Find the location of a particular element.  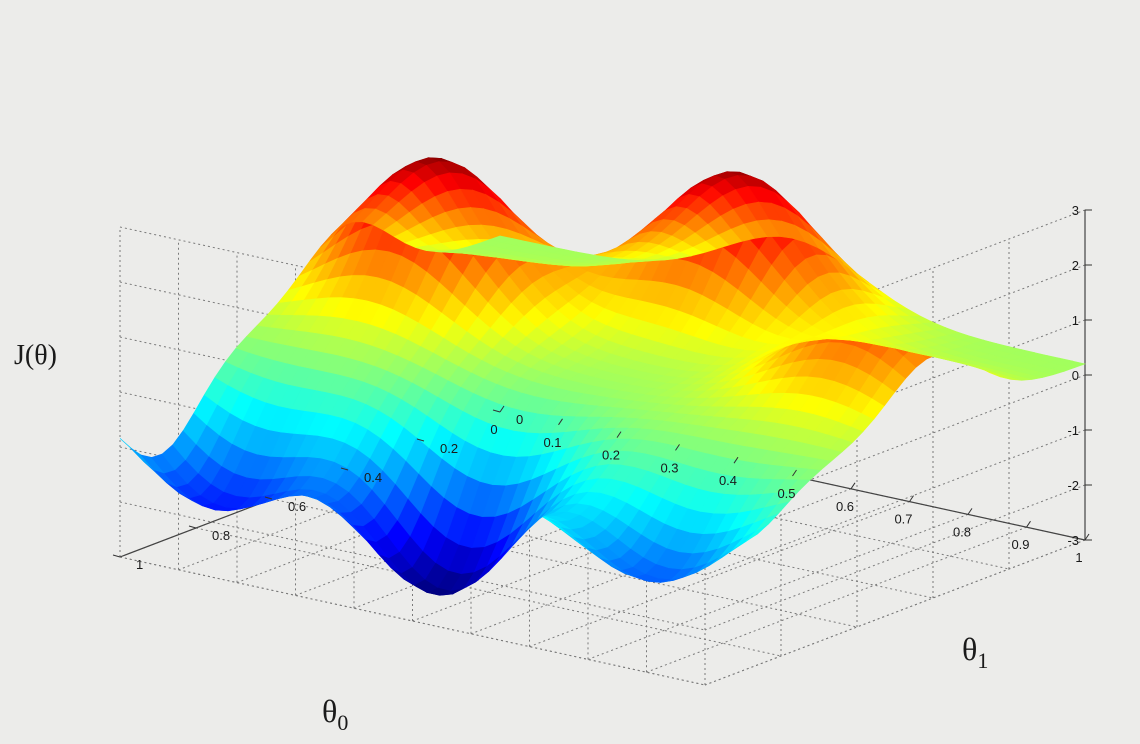

x-tick-label: 0.1 is located at coordinates (552, 442).